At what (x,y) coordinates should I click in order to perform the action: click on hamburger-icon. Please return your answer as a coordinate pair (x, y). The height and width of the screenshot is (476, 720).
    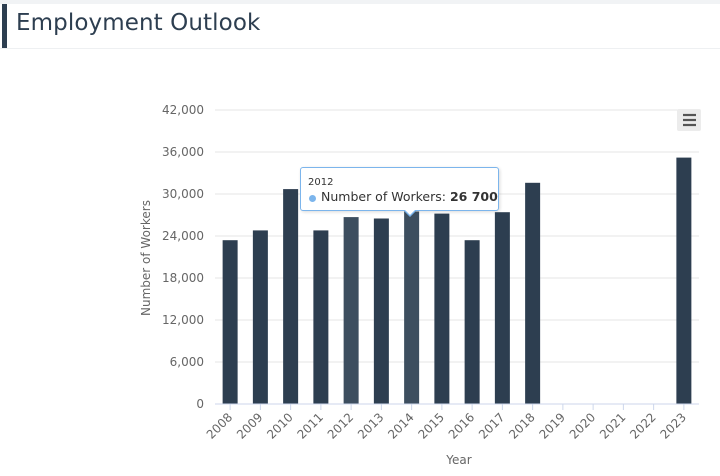
    Looking at the image, I should click on (689, 120).